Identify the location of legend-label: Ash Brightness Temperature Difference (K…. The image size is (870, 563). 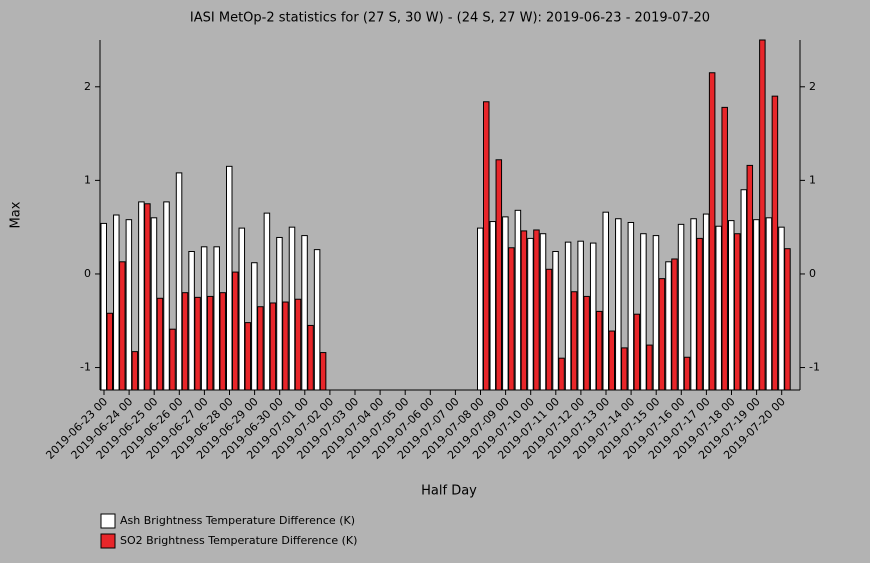
(237, 520).